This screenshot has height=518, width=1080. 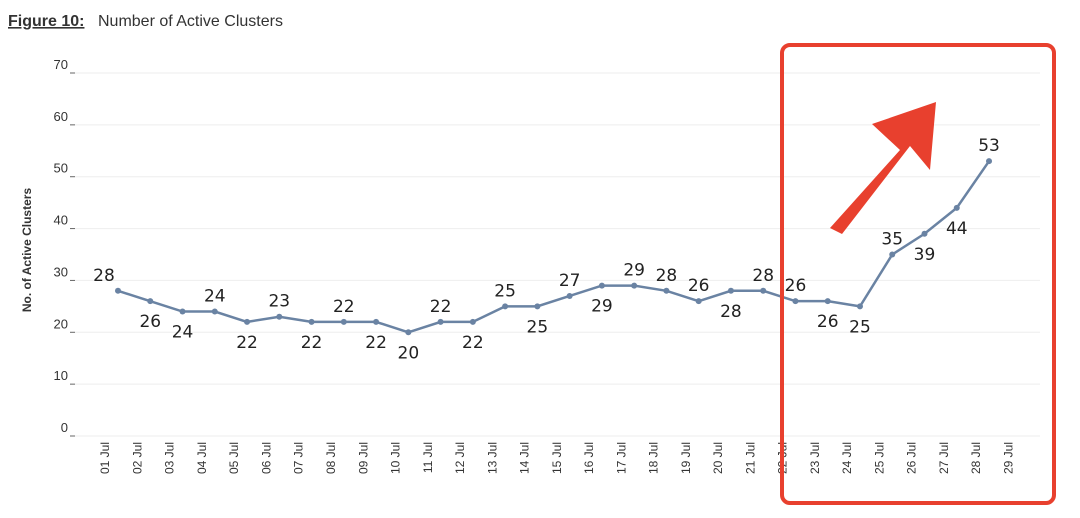 What do you see at coordinates (331, 458) in the screenshot?
I see `x-tick-label: 08 Jul` at bounding box center [331, 458].